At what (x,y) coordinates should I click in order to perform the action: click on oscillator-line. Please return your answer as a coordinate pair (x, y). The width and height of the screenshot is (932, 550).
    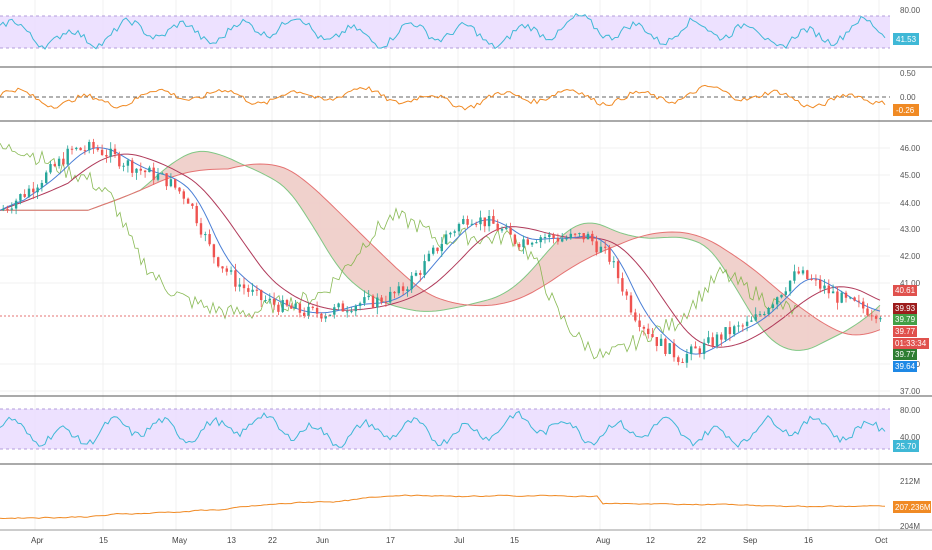
    Looking at the image, I should click on (443, 97).